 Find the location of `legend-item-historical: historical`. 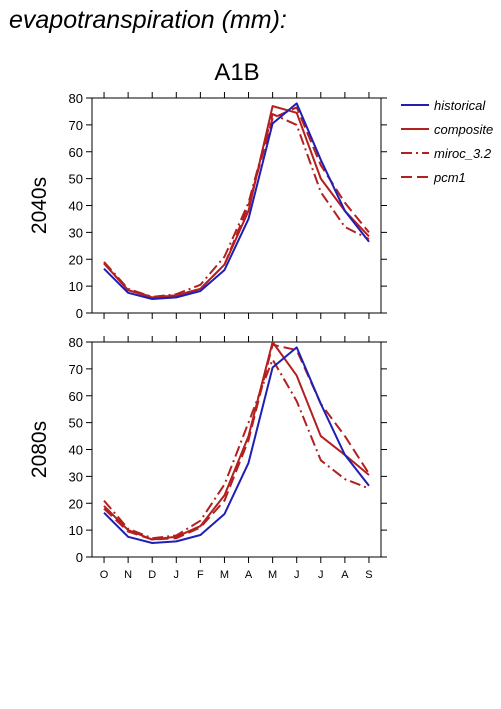

legend-item-historical: historical is located at coordinates (443, 105).